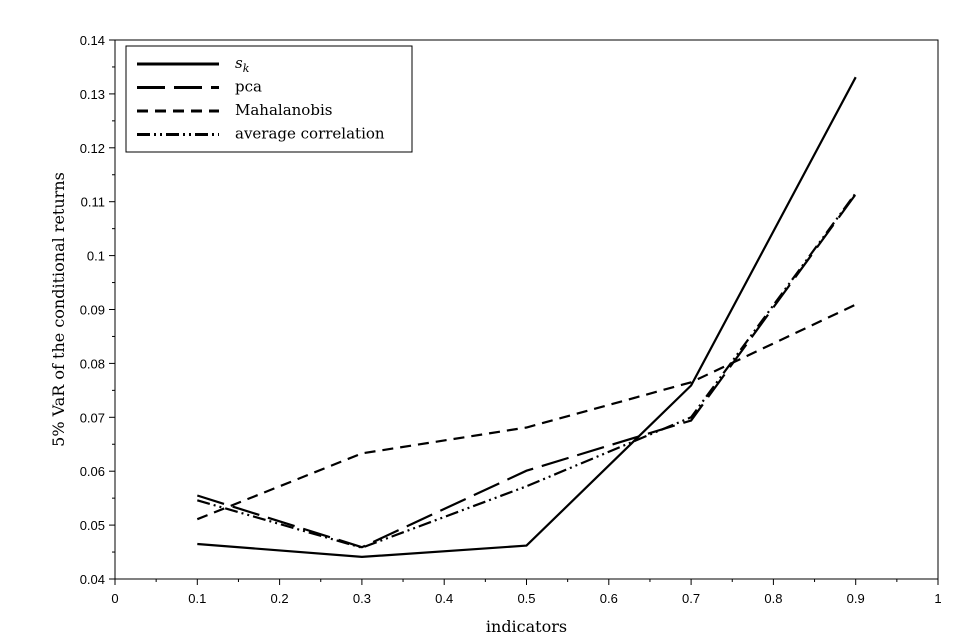 The image size is (973, 642). I want to click on x-tick-label: 0.9, so click(856, 598).